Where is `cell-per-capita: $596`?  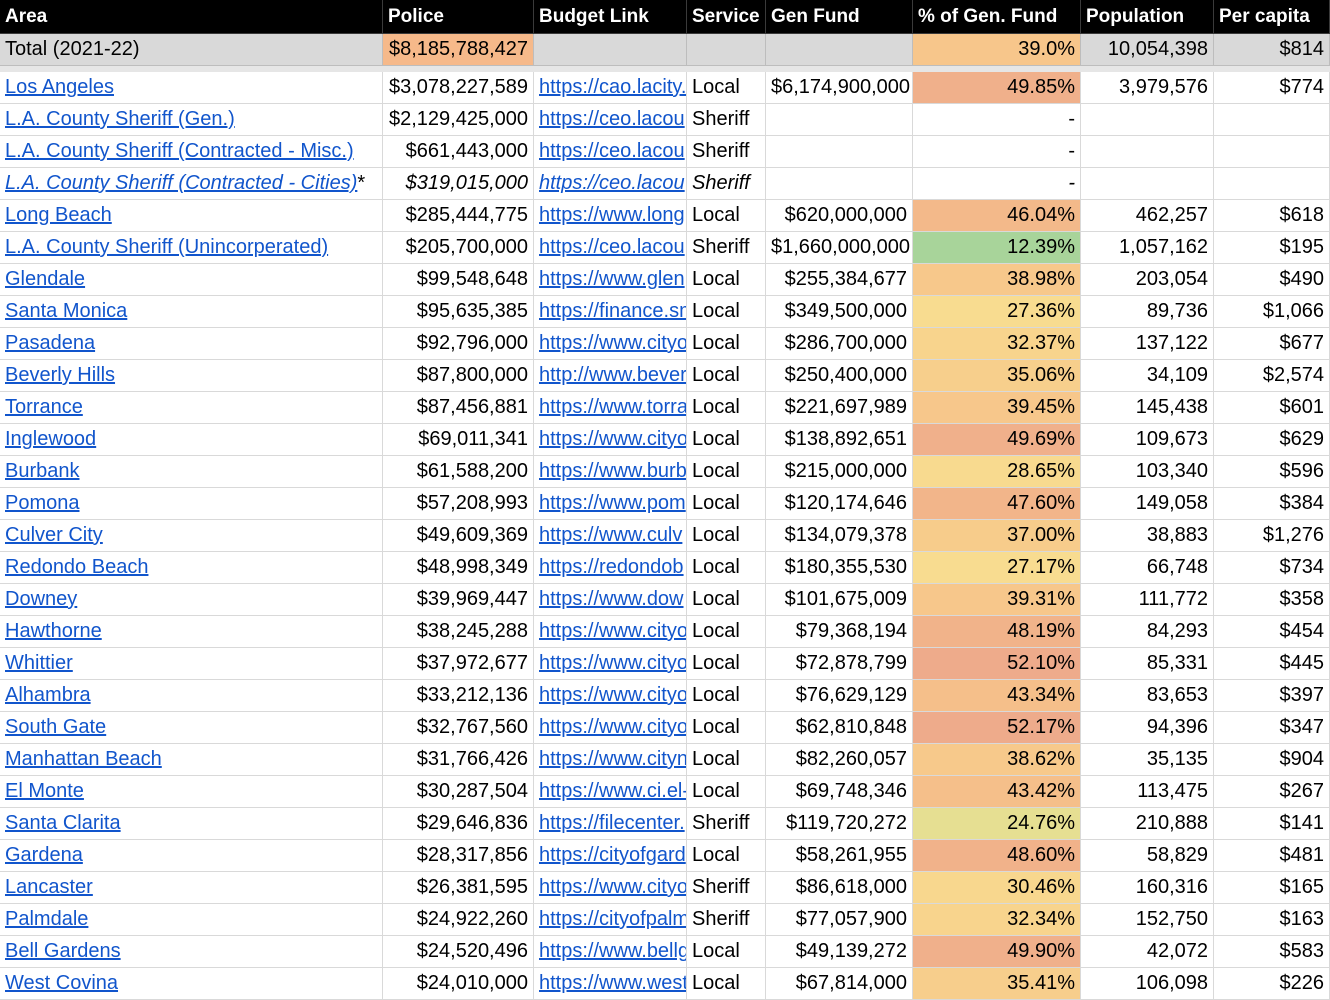 cell-per-capita: $596 is located at coordinates (1272, 472).